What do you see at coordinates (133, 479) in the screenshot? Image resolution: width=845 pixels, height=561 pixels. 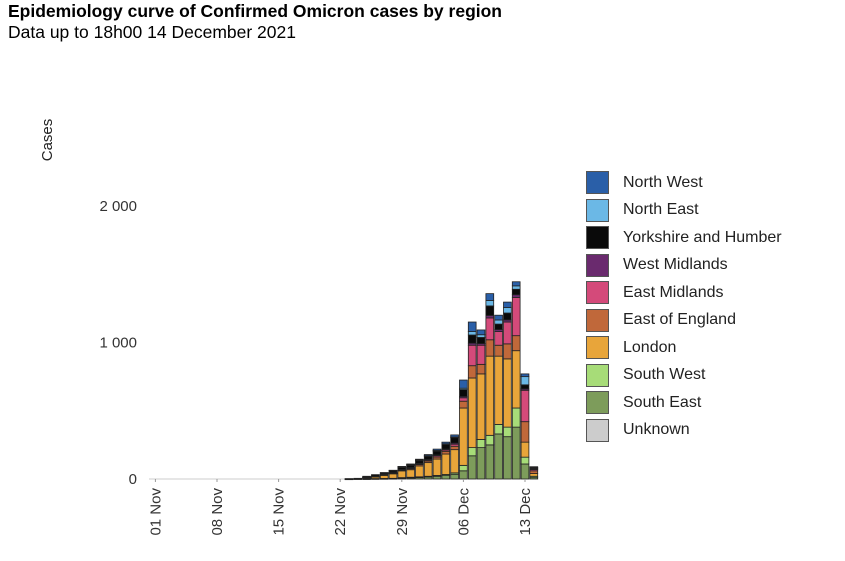 I see `y-tick-label: 0` at bounding box center [133, 479].